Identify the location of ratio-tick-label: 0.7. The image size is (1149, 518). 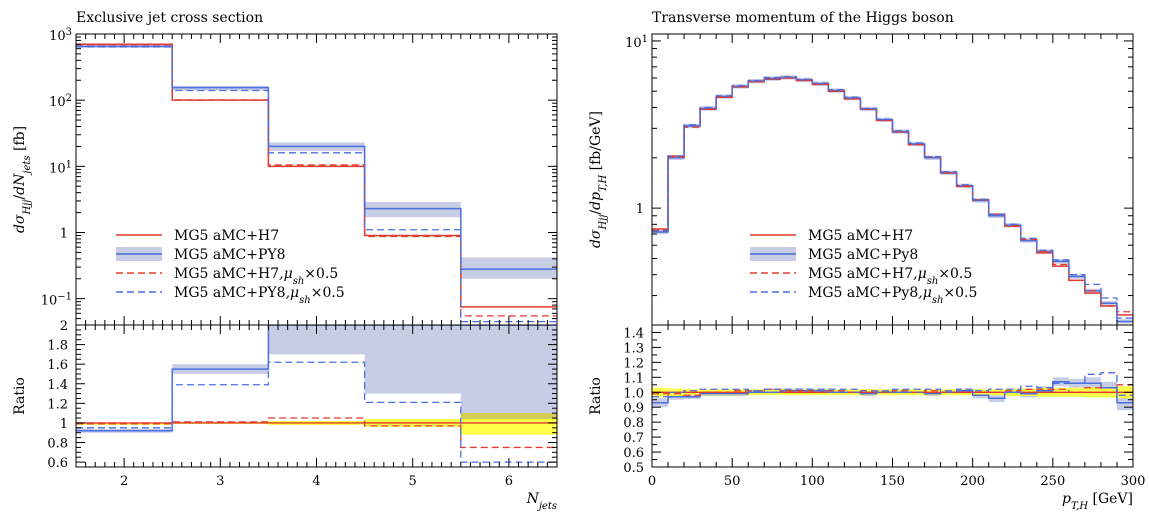
(633, 438).